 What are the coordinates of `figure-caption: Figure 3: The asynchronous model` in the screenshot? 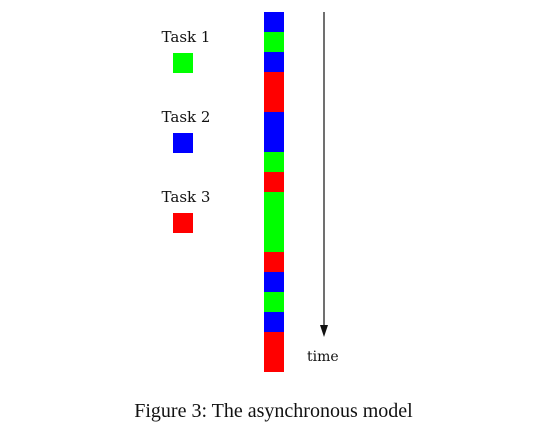 It's located at (273, 411).